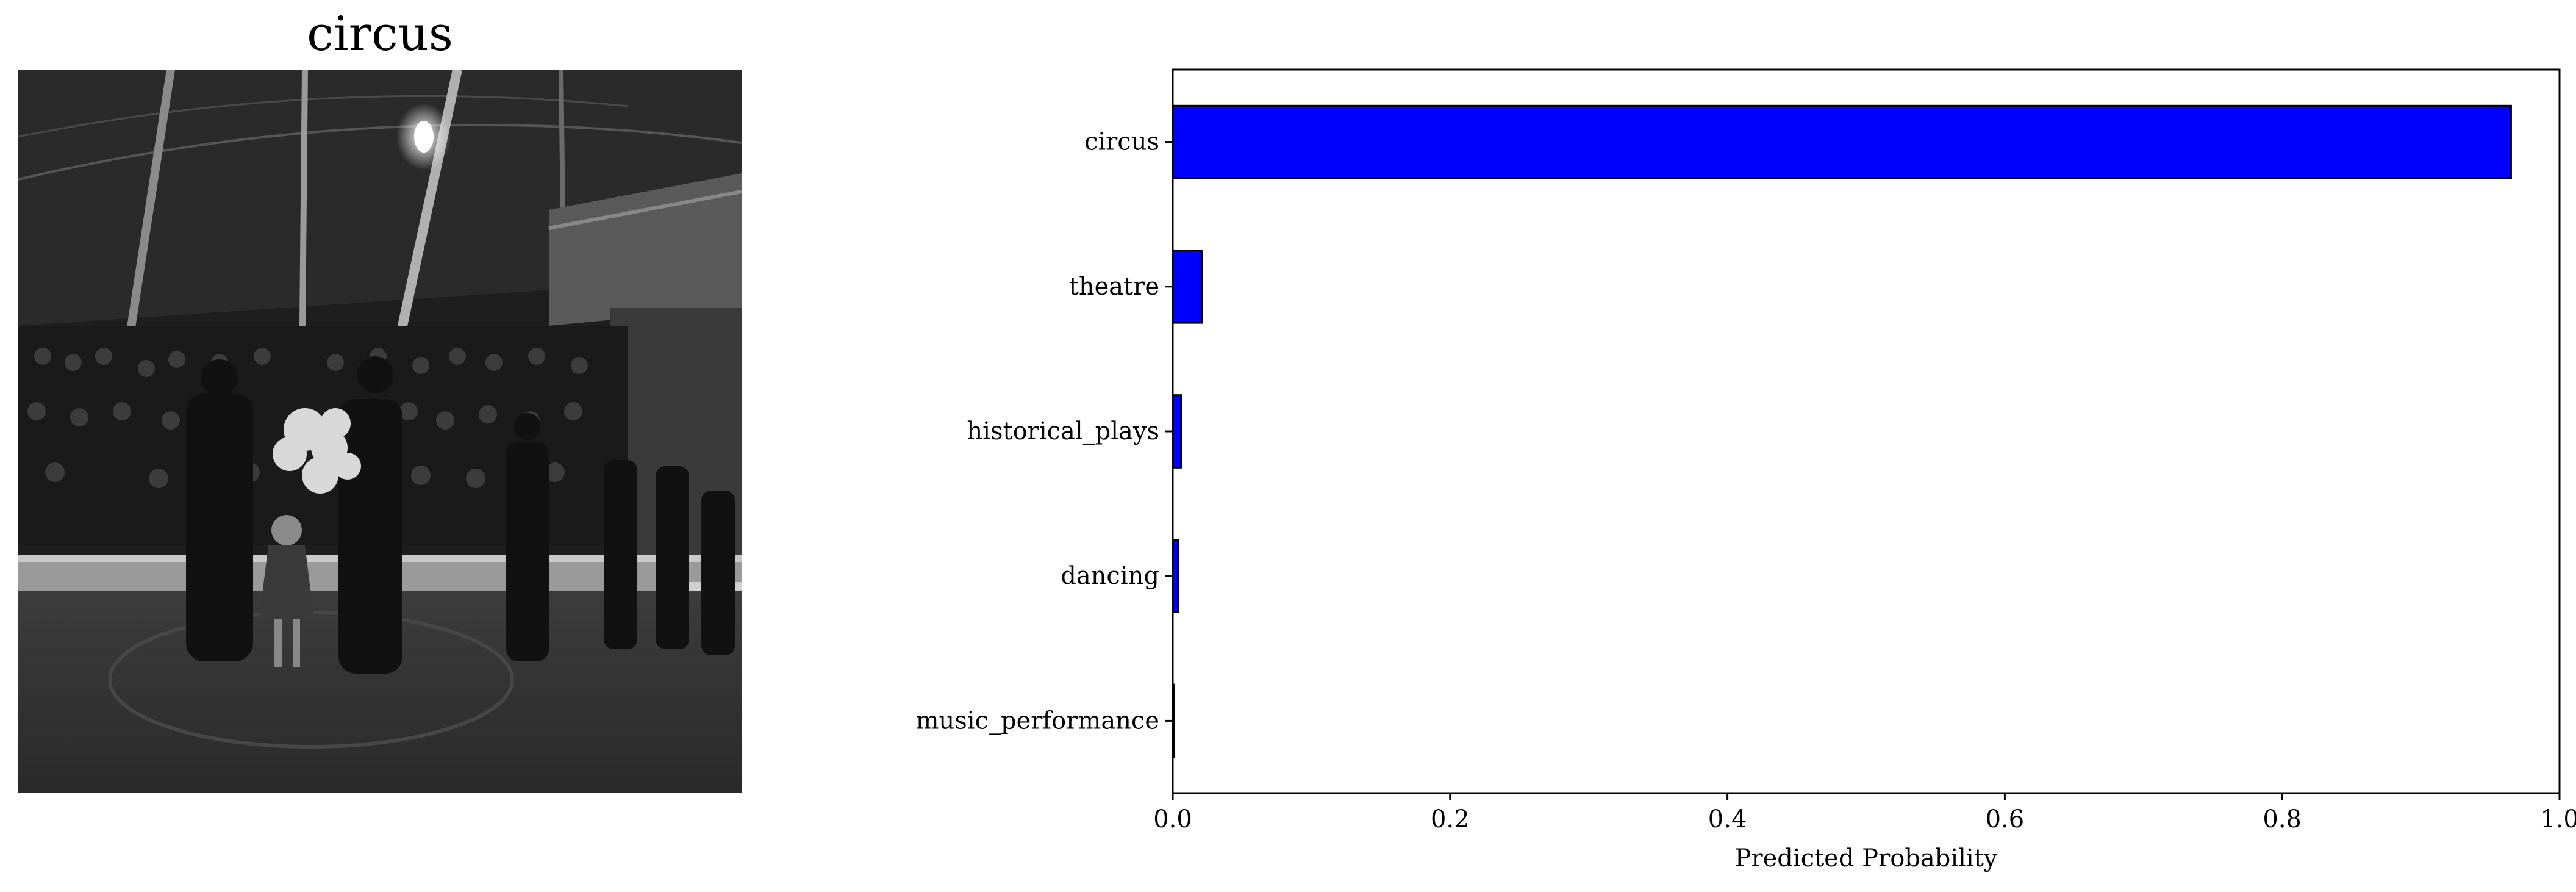  I want to click on x-tick-label: 1.0, so click(2558, 819).